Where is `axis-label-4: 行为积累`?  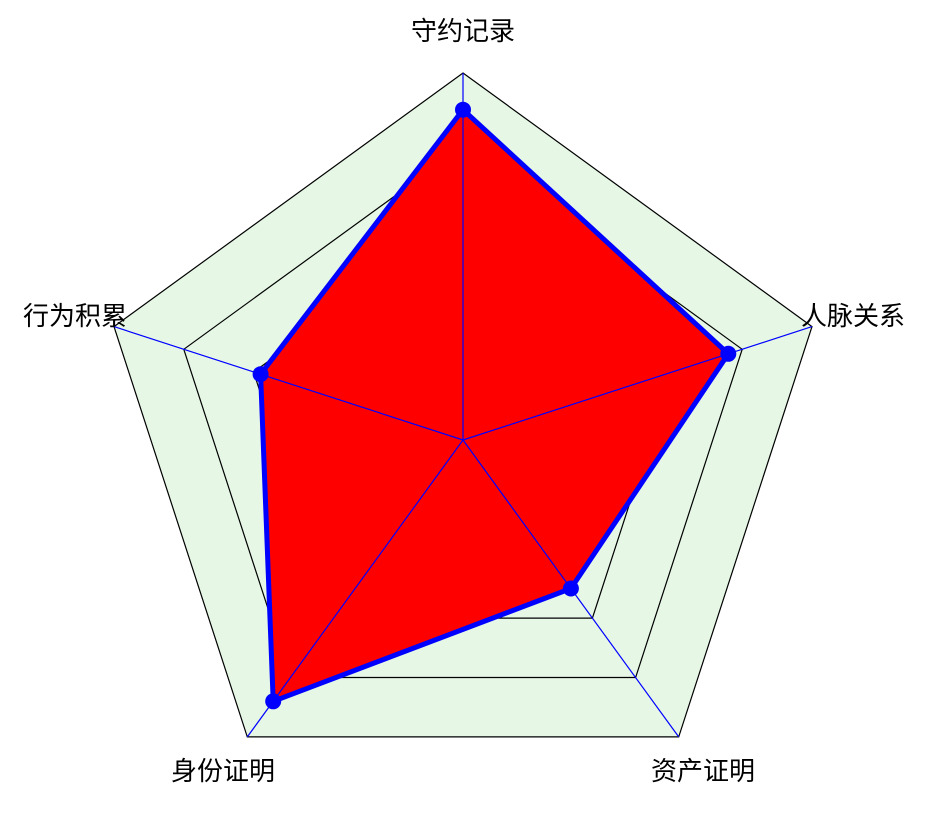 axis-label-4: 行为积累 is located at coordinates (75, 317).